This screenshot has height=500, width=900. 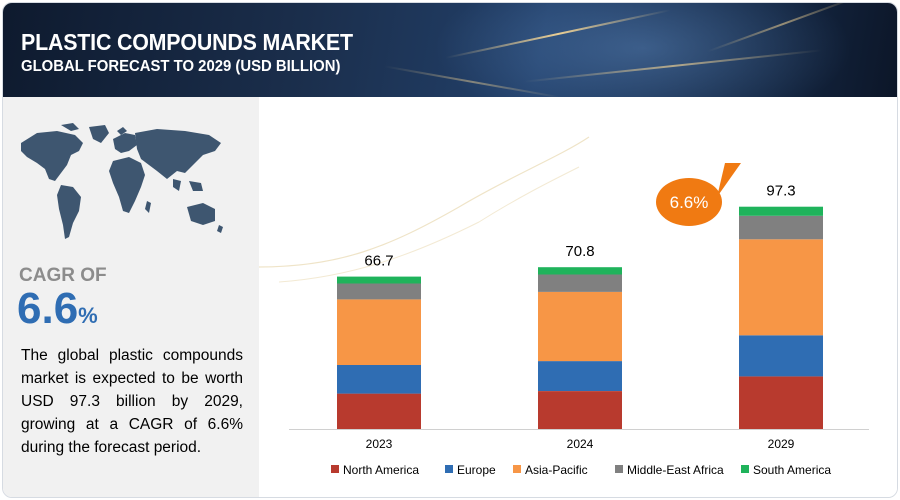 I want to click on bar-asia-pacific-2023, so click(x=379, y=332).